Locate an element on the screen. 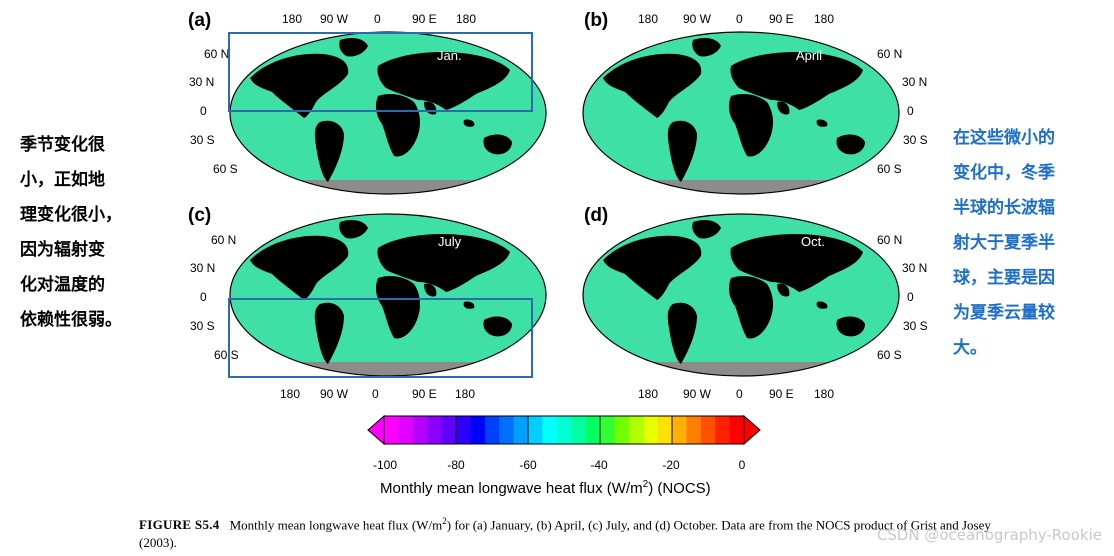 The image size is (1114, 556). note-line: 为夏季云量较 is located at coordinates (1004, 313).